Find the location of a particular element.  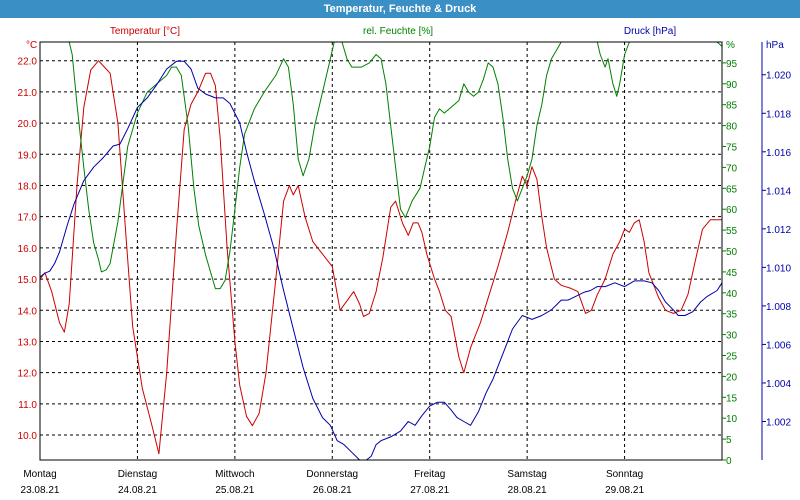

day-weekday-label: Sonntag is located at coordinates (624, 474).